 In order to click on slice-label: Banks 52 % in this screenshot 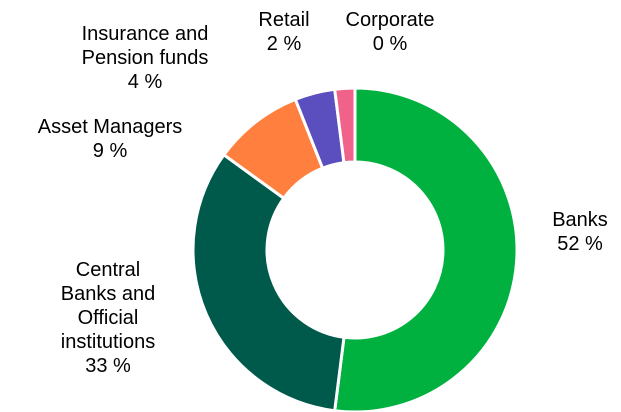, I will do `click(570, 232)`.